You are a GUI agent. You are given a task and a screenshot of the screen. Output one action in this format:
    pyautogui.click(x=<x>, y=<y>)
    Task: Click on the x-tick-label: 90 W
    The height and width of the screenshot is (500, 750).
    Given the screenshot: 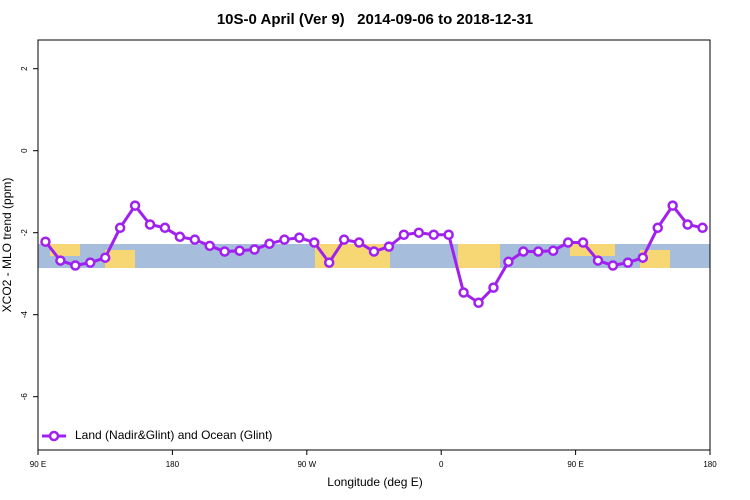 What is the action you would take?
    pyautogui.click(x=306, y=464)
    